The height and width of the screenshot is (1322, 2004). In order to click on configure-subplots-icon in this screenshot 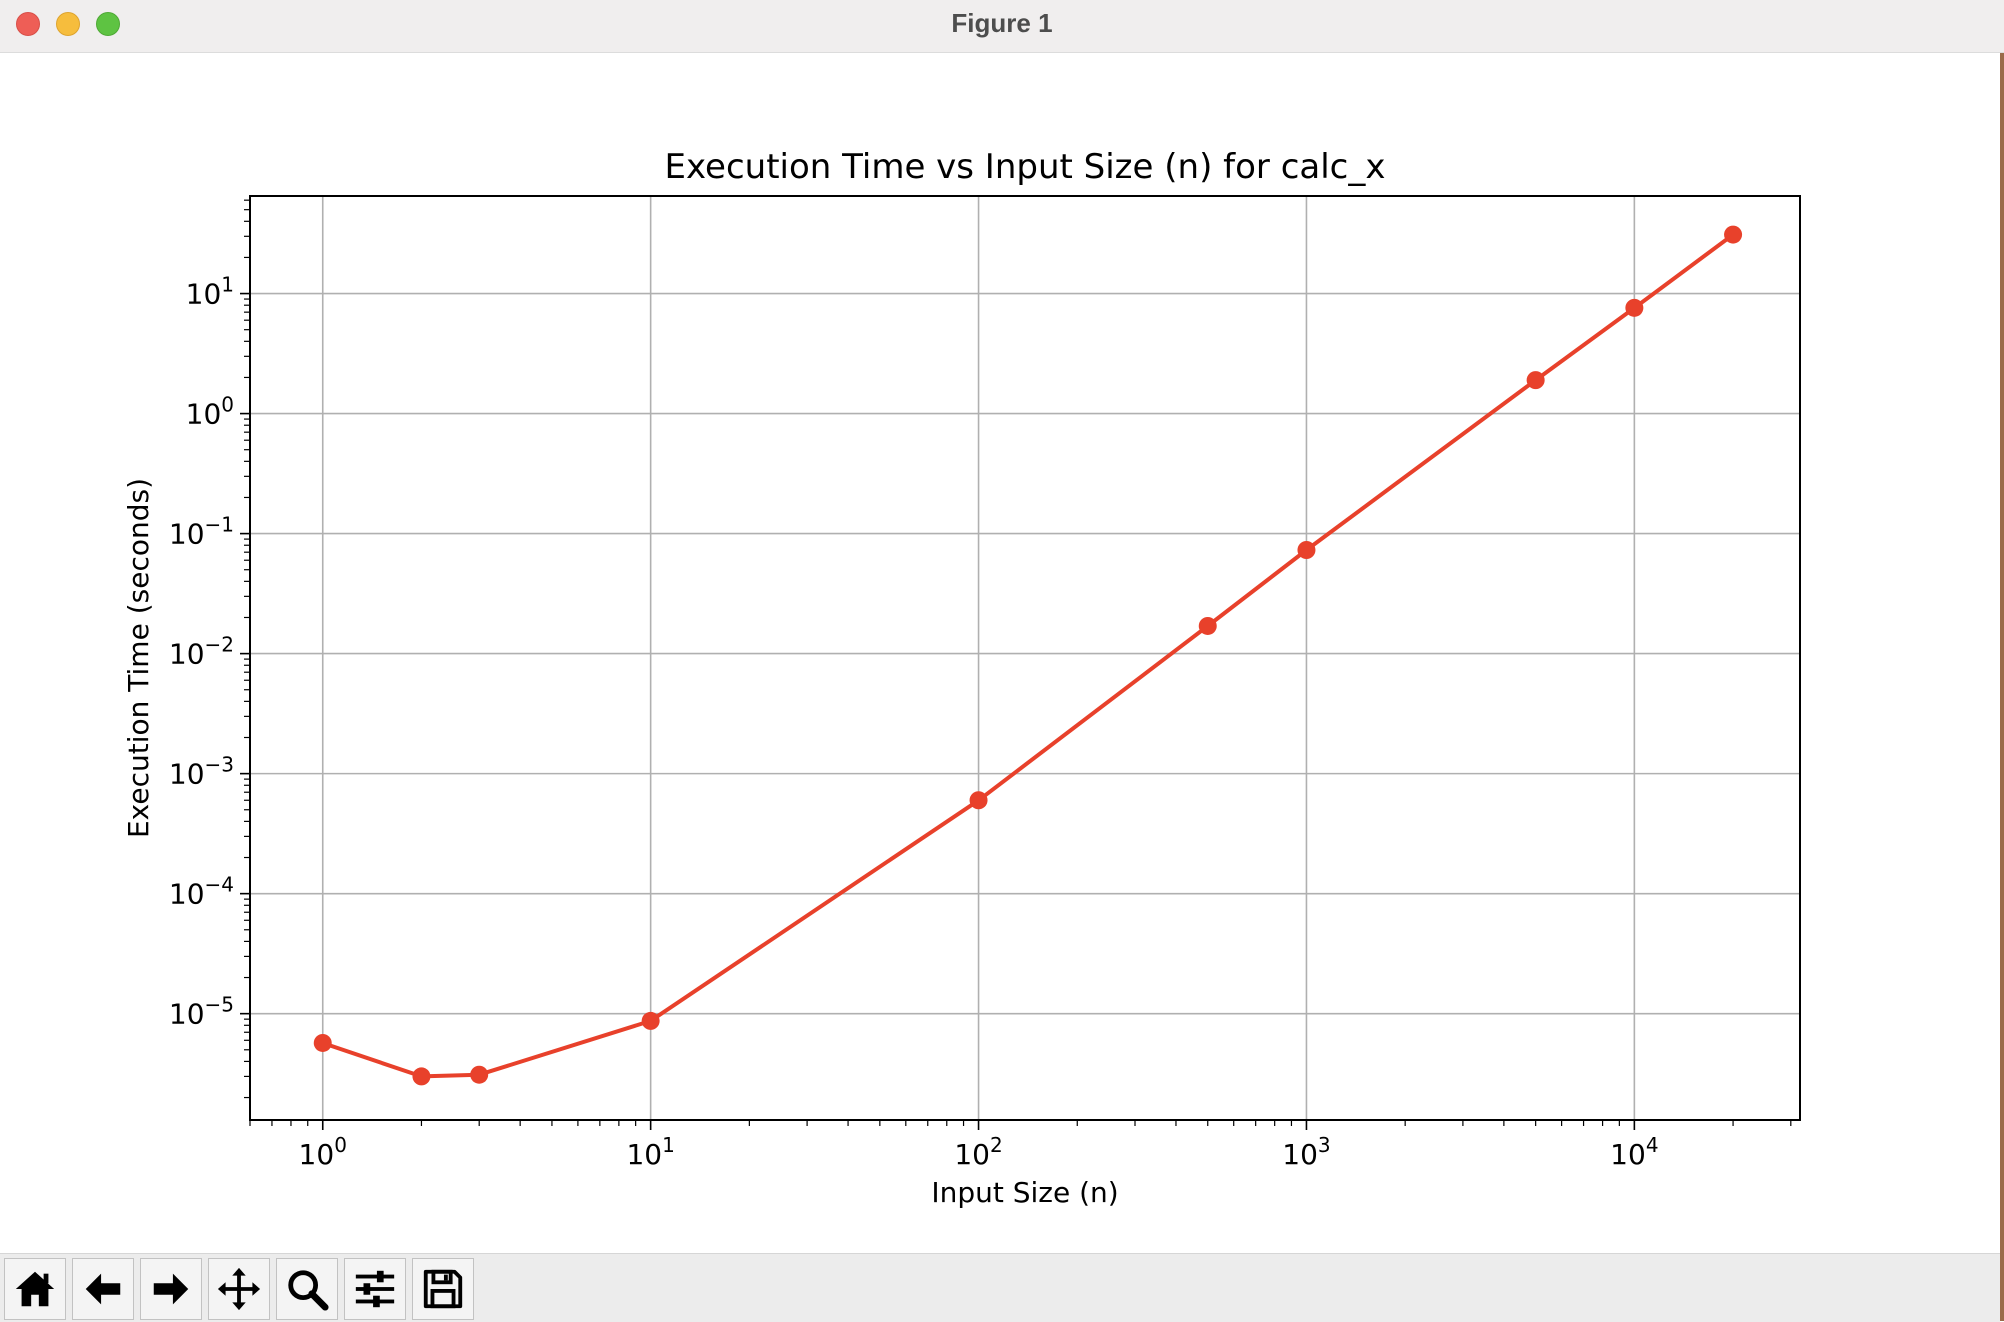, I will do `click(375, 1289)`.